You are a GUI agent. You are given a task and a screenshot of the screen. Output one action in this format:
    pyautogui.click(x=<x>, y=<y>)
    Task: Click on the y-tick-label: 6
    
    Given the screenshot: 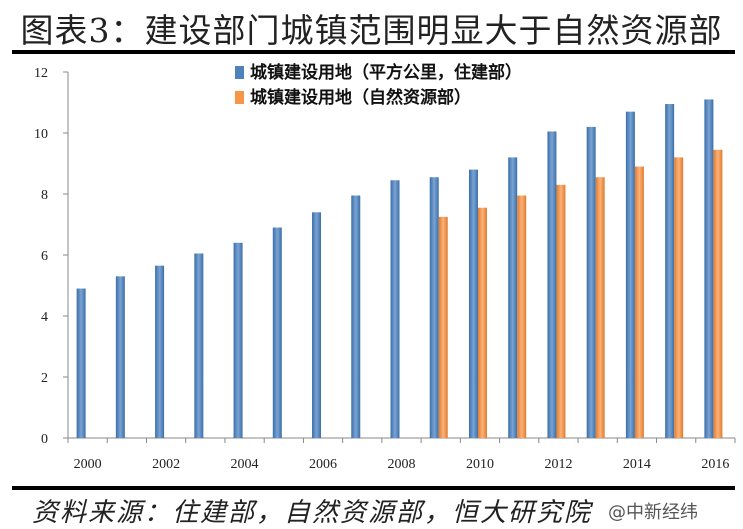 What is the action you would take?
    pyautogui.click(x=44, y=256)
    